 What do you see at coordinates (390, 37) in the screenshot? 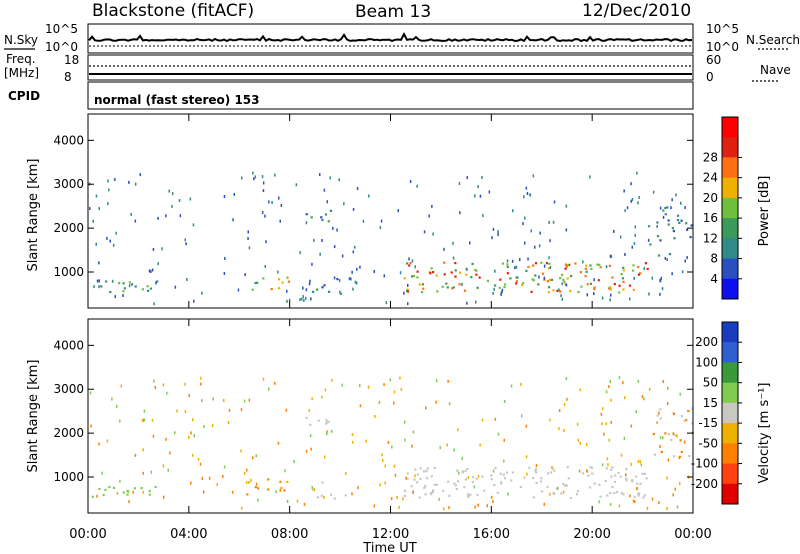
I see `noise-sky-trace` at bounding box center [390, 37].